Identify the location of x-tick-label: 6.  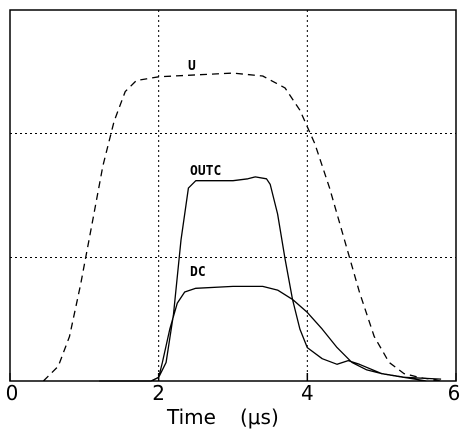
(454, 393).